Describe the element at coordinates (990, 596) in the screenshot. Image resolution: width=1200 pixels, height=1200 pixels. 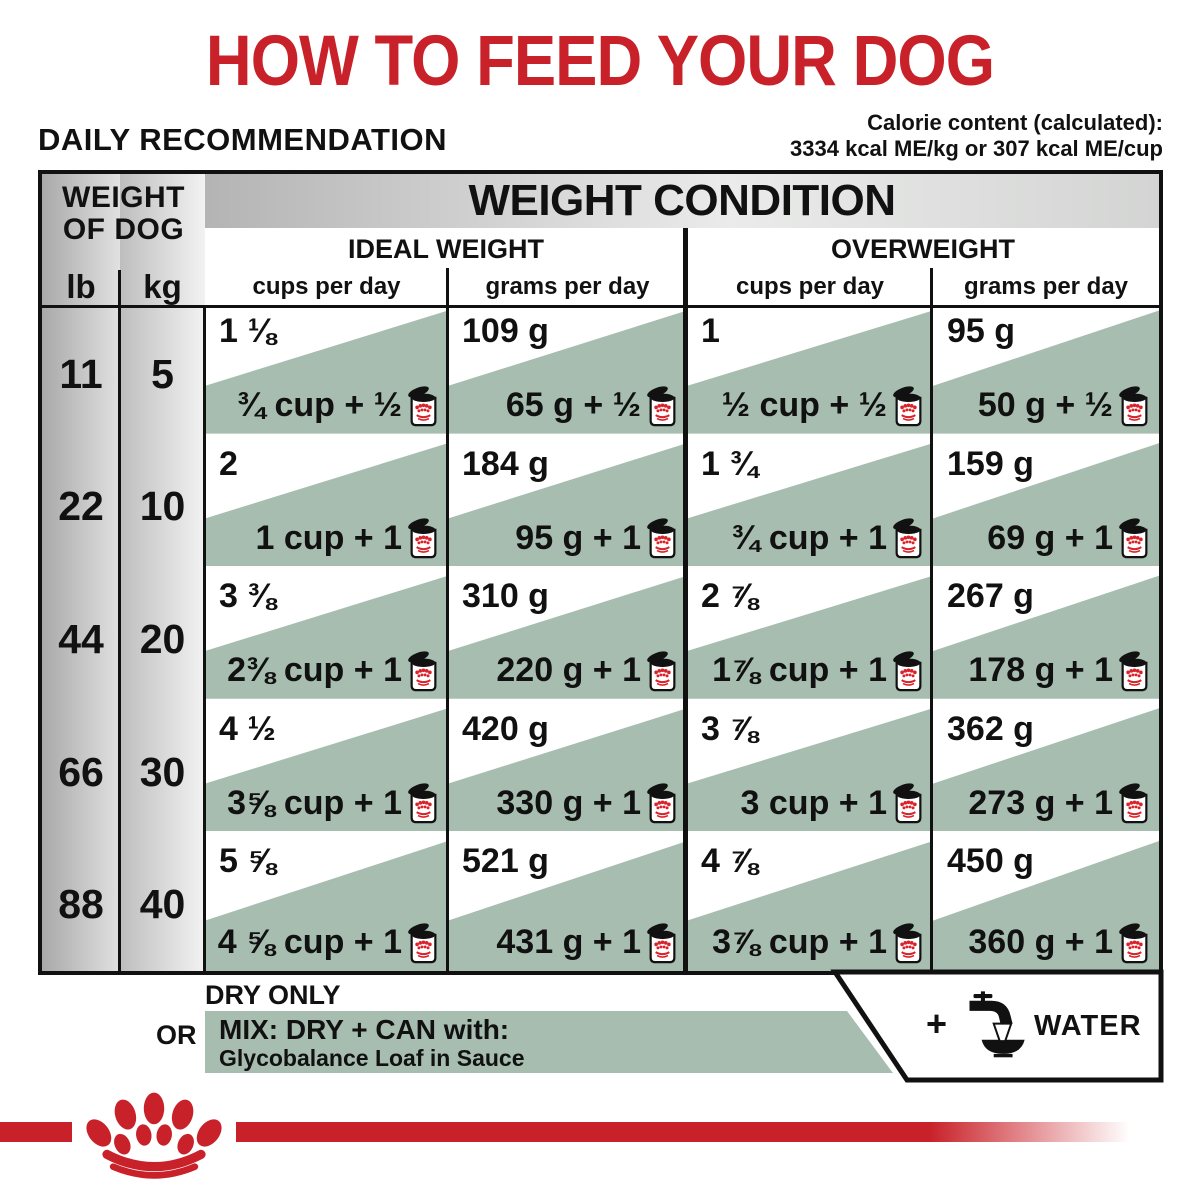
I see `dry-amount: 267 g` at that location.